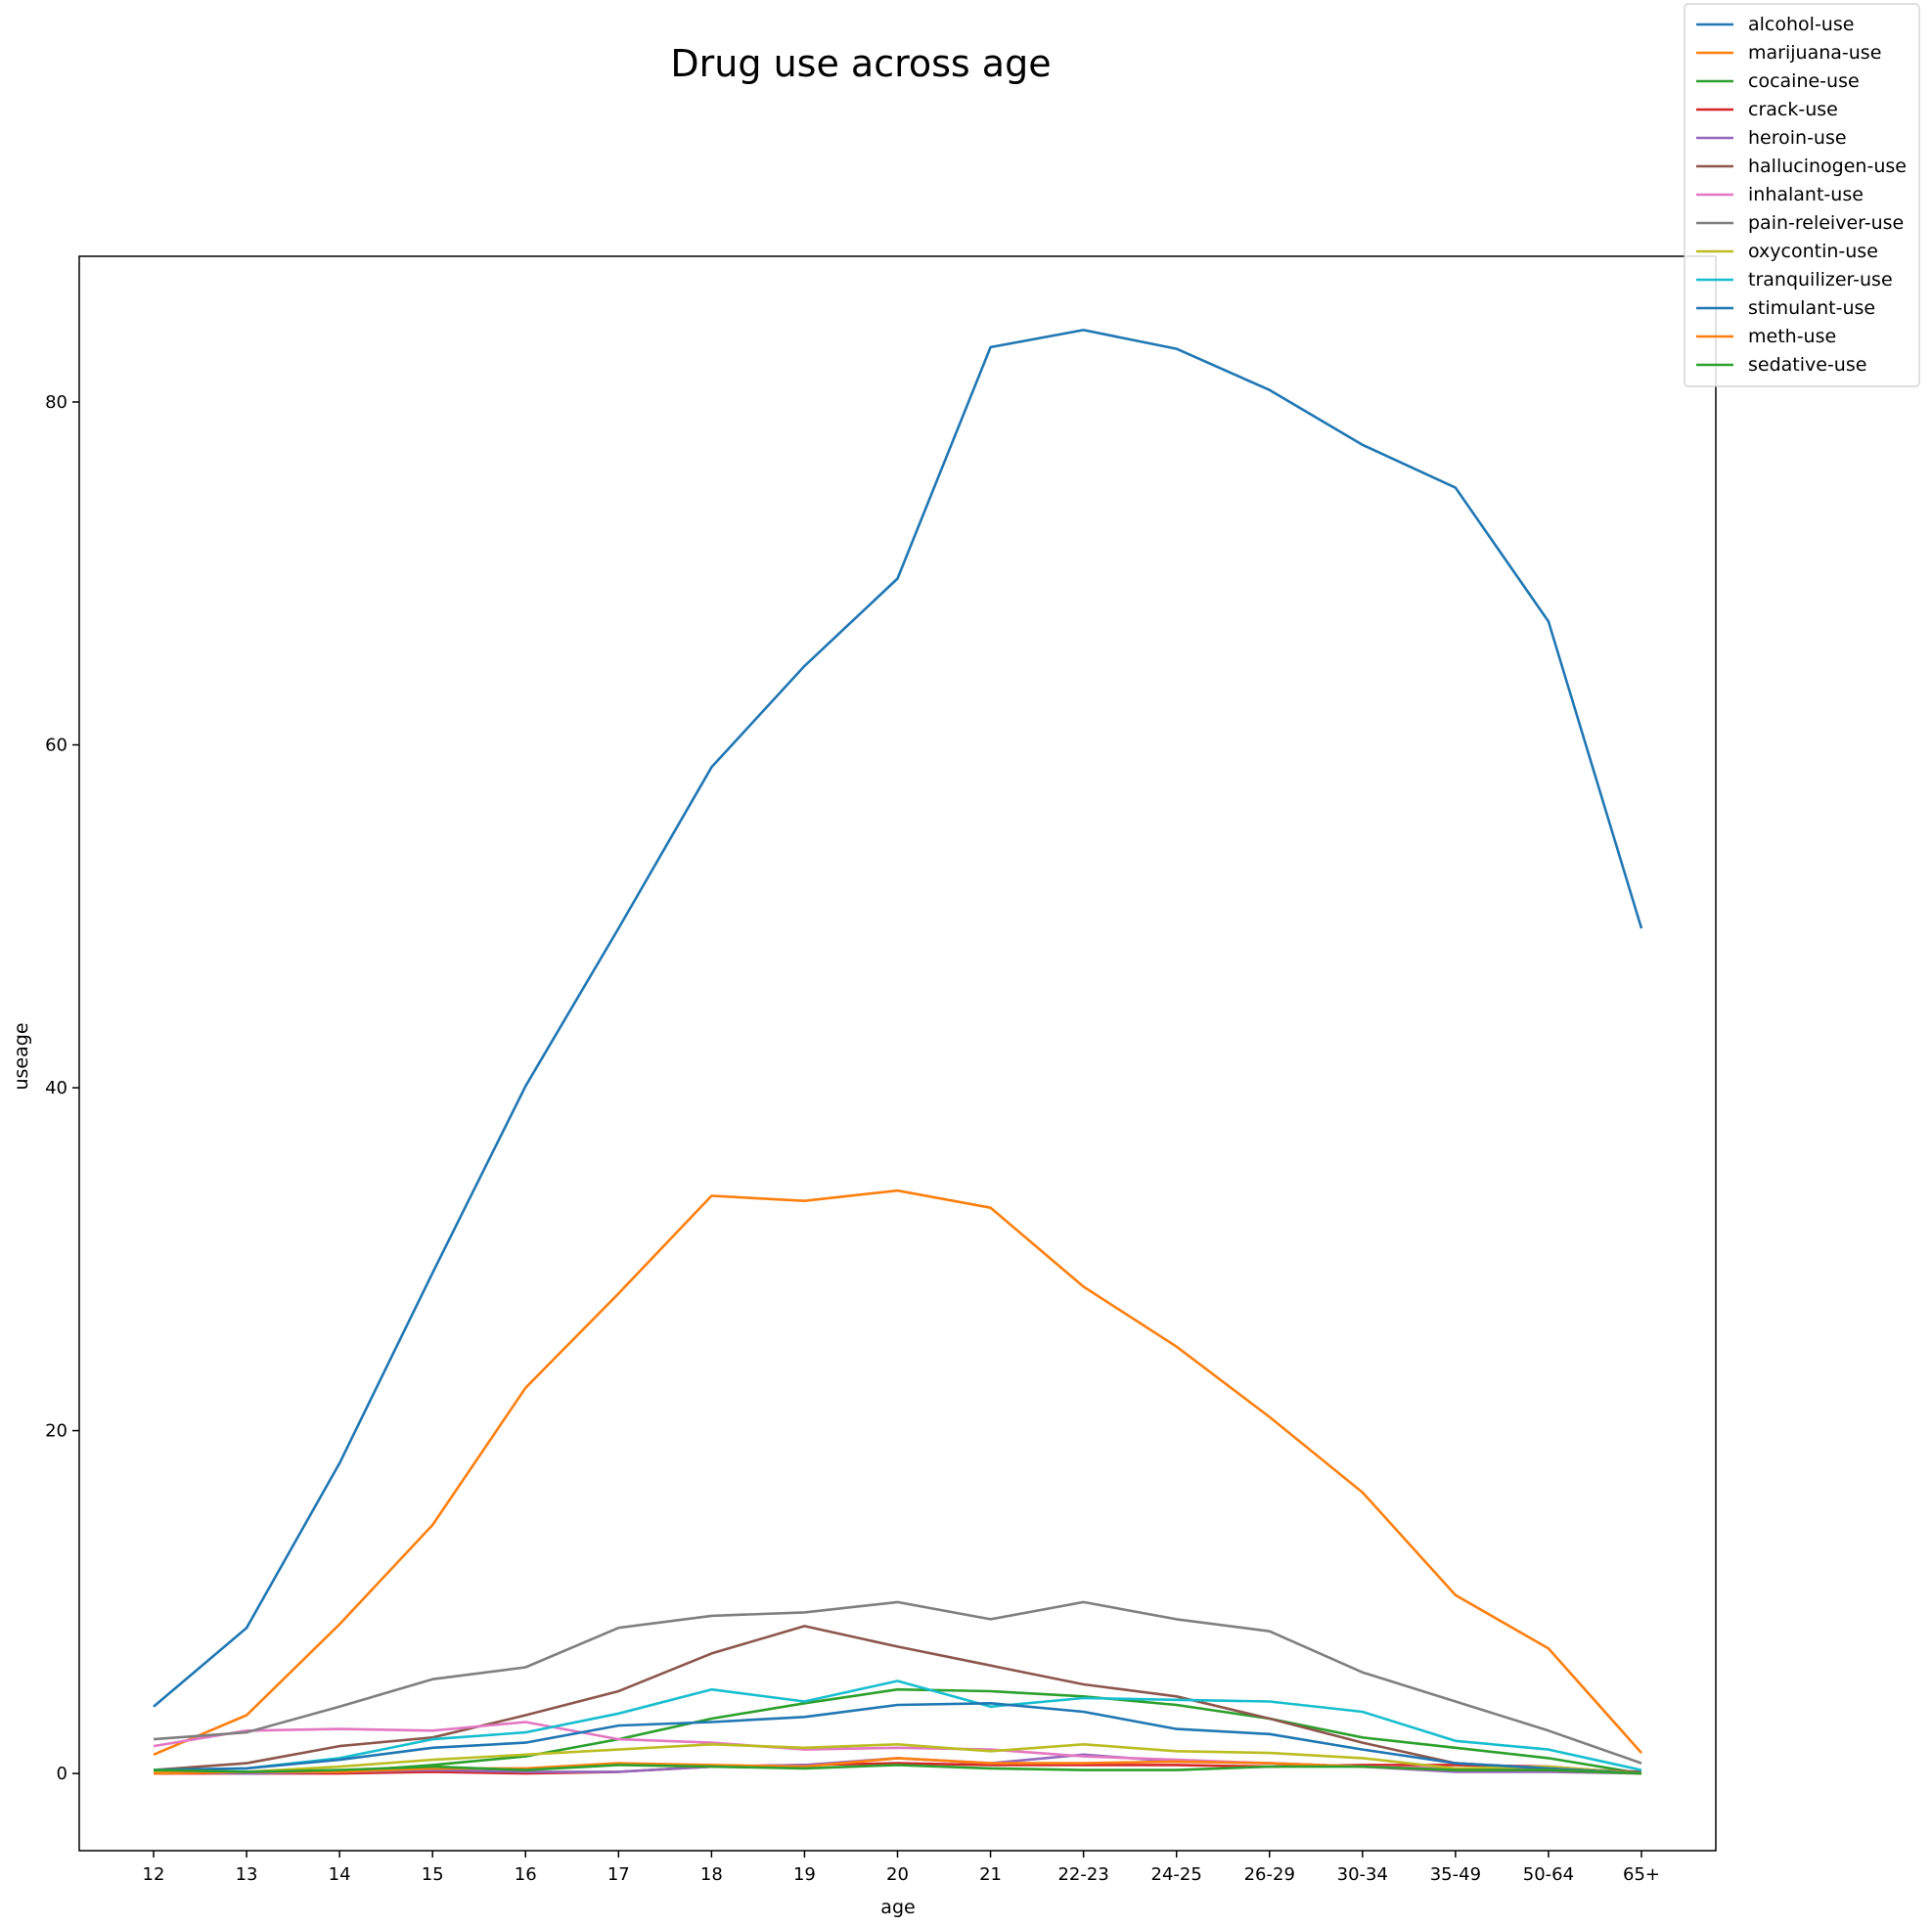  I want to click on x-tick-label: 19, so click(804, 1874).